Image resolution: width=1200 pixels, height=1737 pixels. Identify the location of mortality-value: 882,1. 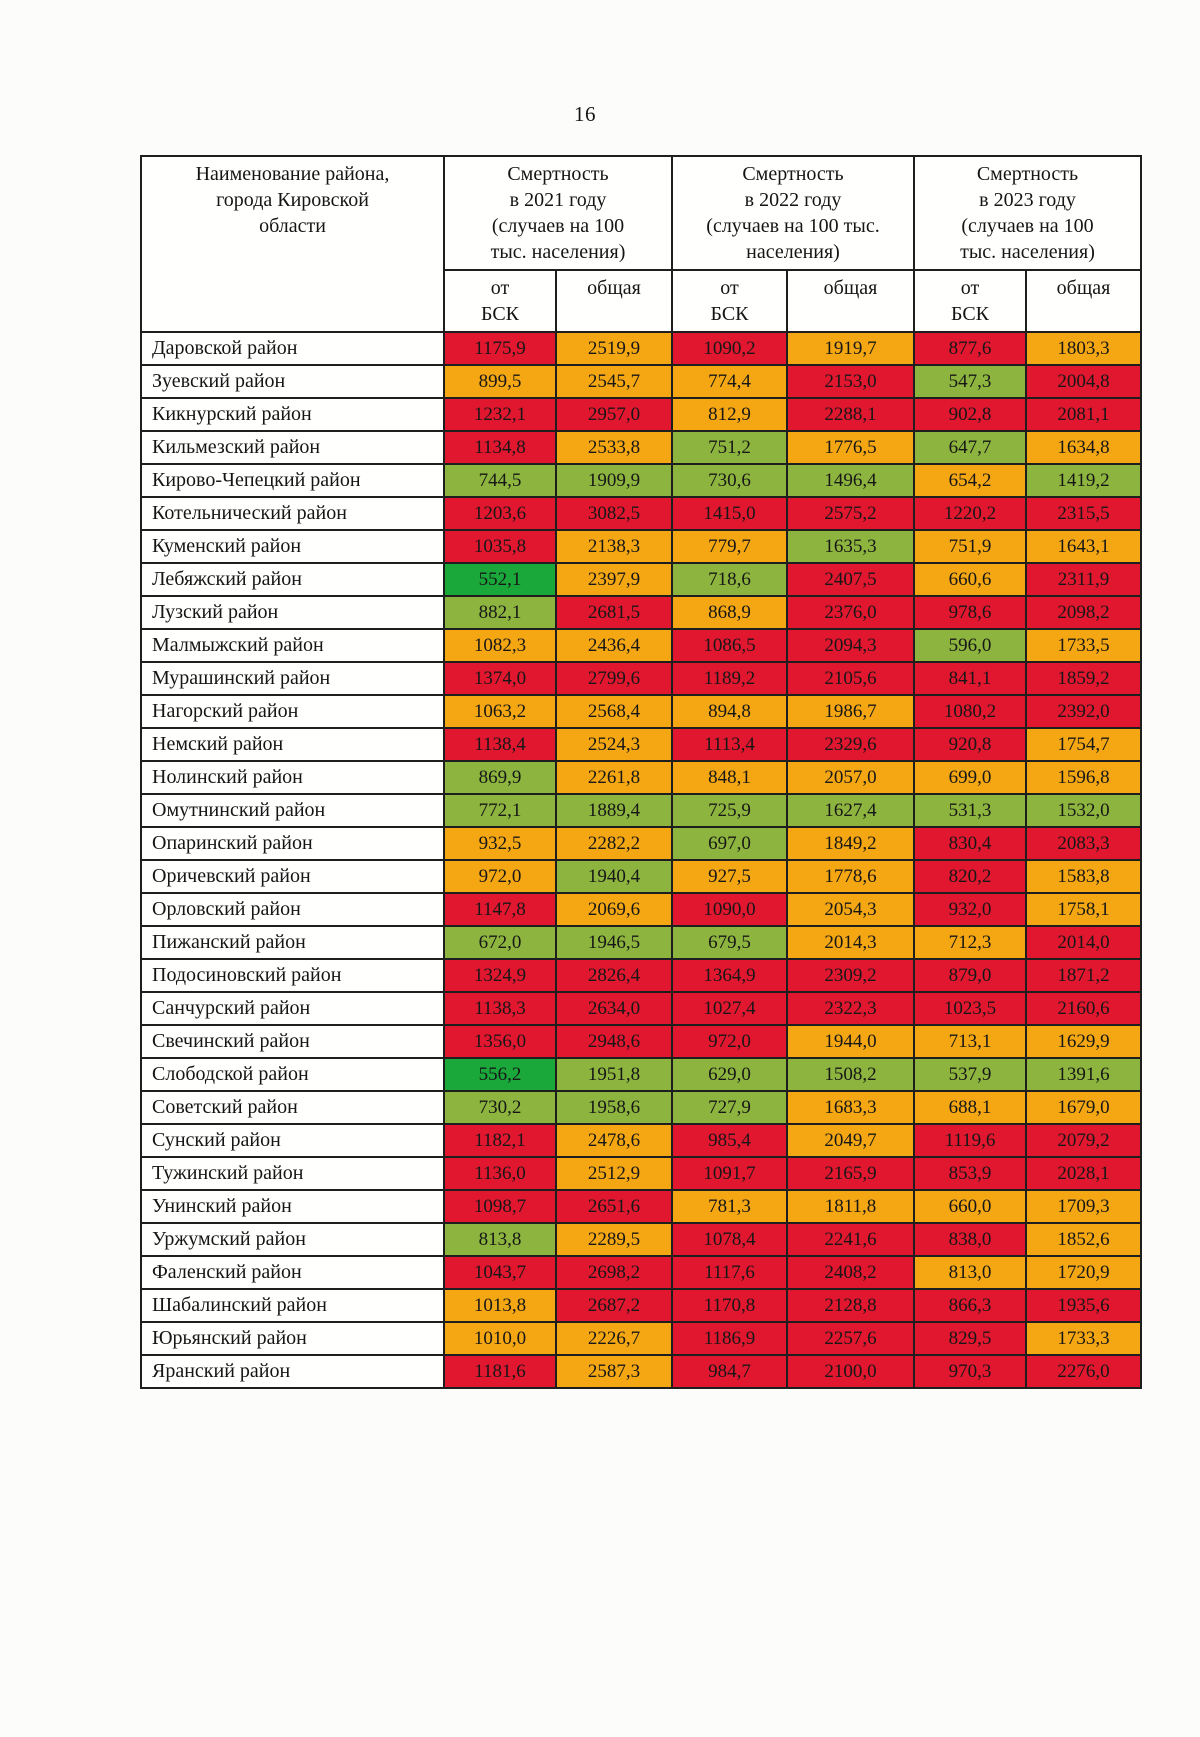
(500, 612).